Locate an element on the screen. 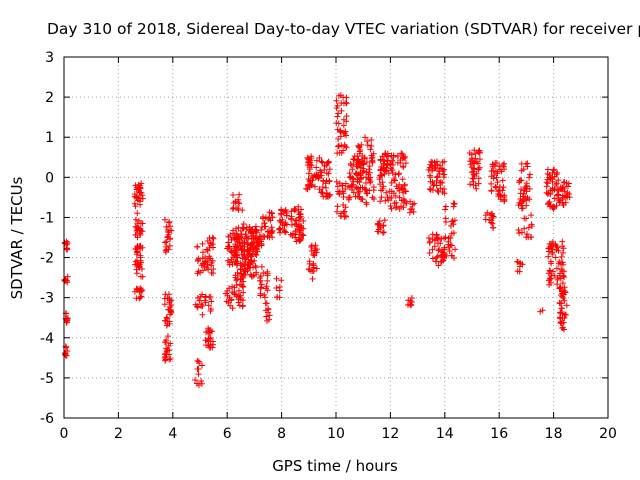 The width and height of the screenshot is (640, 480). y-tick-label: -4 is located at coordinates (47, 339).